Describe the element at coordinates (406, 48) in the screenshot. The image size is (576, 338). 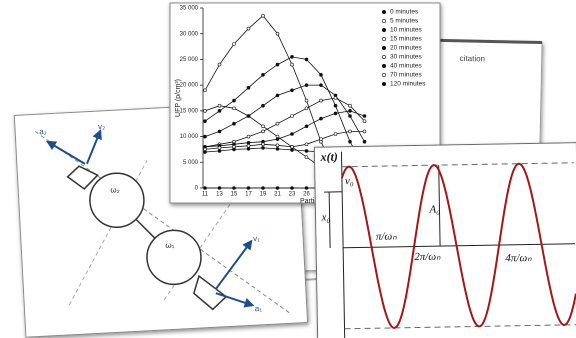
I see `legend-label: 20 minutes` at that location.